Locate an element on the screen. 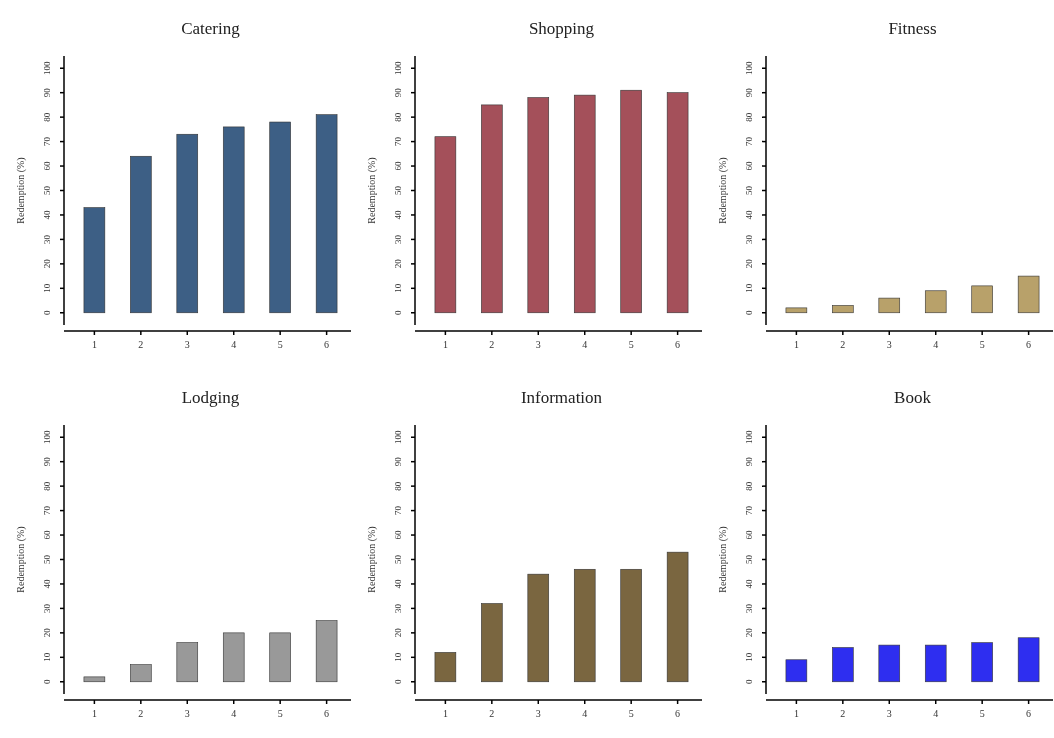 This screenshot has width=1054, height=738. chart-title: Information is located at coordinates (561, 397).